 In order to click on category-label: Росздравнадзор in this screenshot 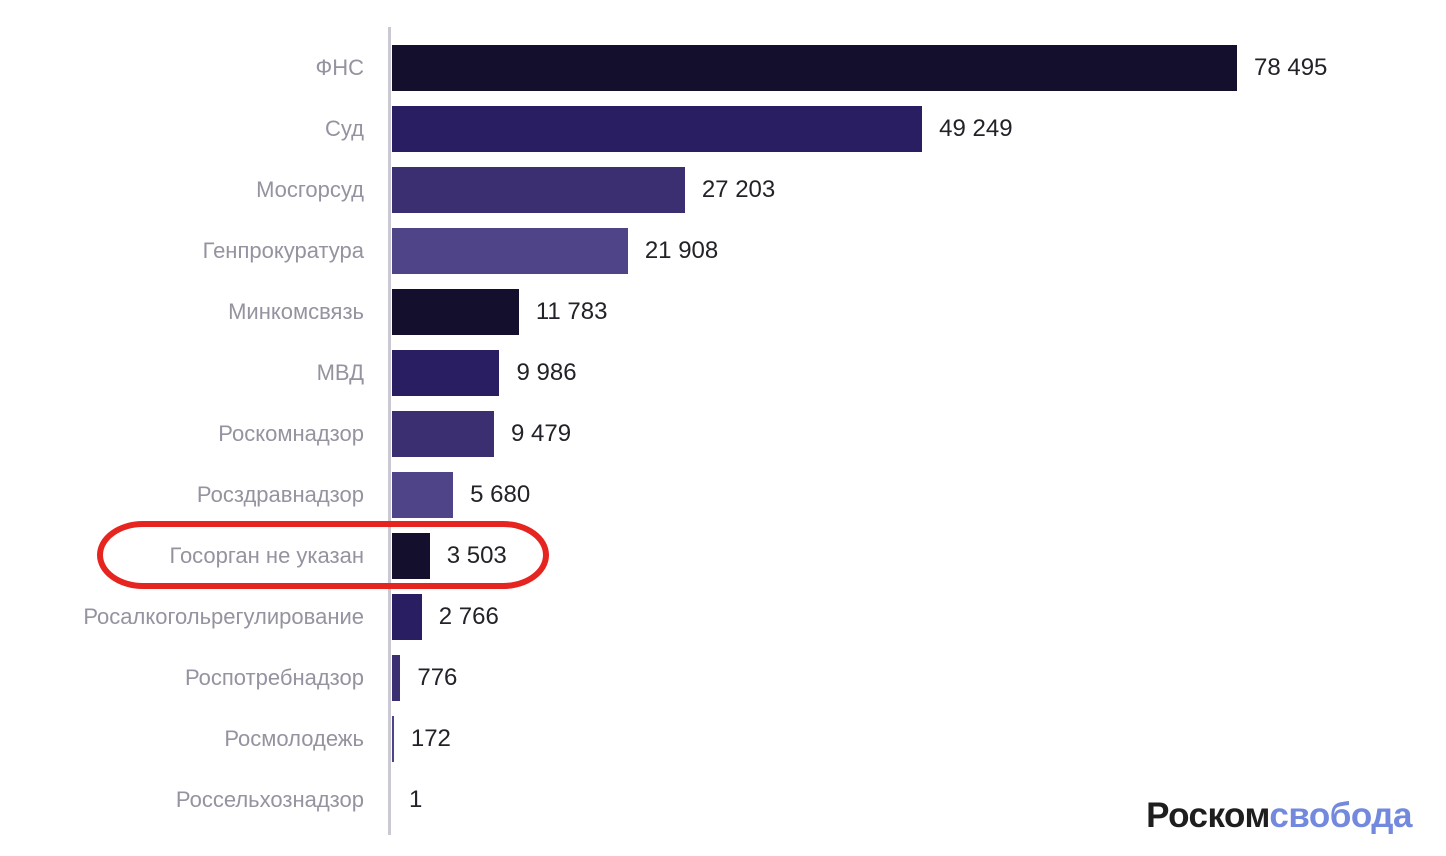, I will do `click(280, 494)`.